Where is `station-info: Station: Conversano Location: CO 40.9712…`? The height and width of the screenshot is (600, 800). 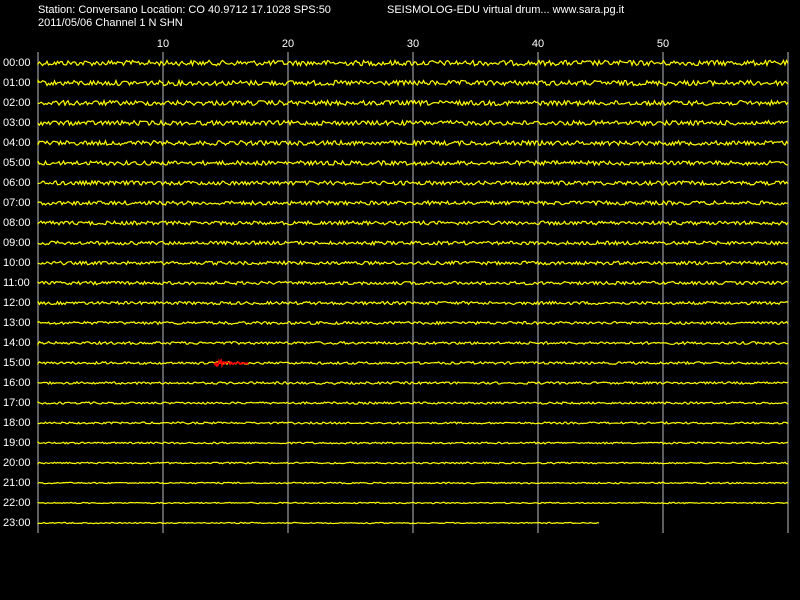 station-info: Station: Conversano Location: CO 40.9712… is located at coordinates (184, 10).